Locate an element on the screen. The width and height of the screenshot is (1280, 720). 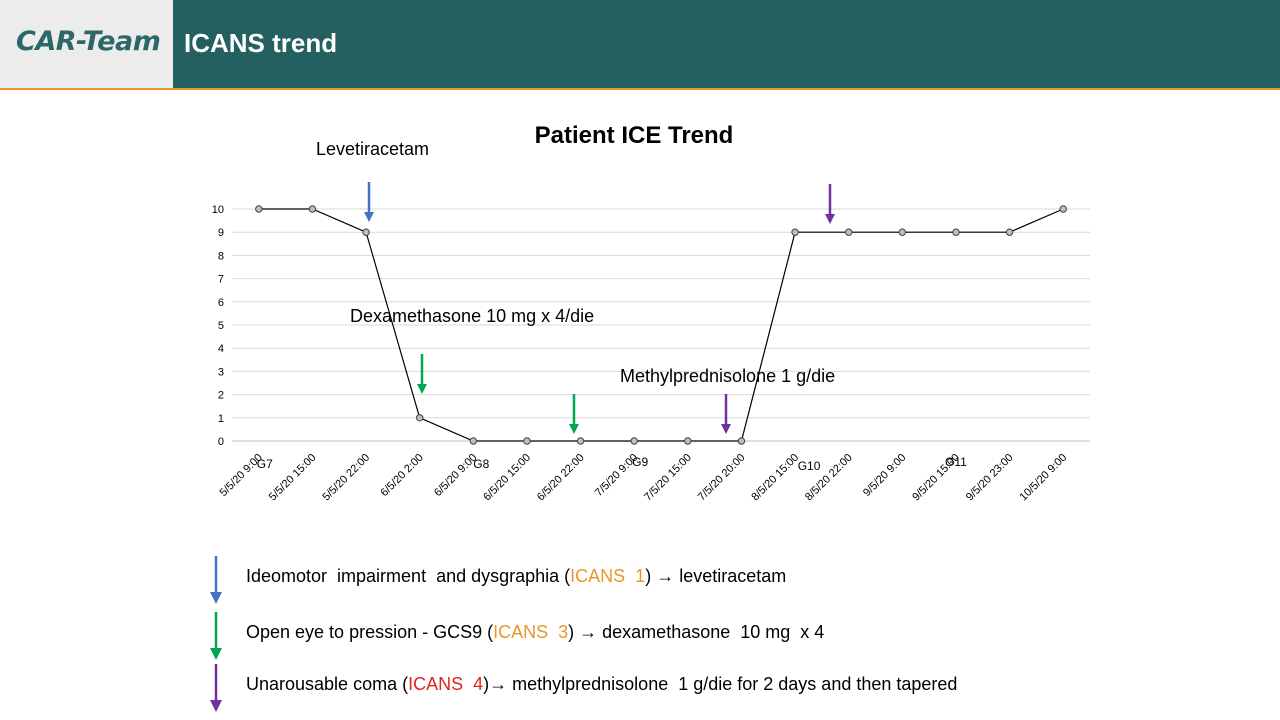
header-accent-rule is located at coordinates (640, 89).